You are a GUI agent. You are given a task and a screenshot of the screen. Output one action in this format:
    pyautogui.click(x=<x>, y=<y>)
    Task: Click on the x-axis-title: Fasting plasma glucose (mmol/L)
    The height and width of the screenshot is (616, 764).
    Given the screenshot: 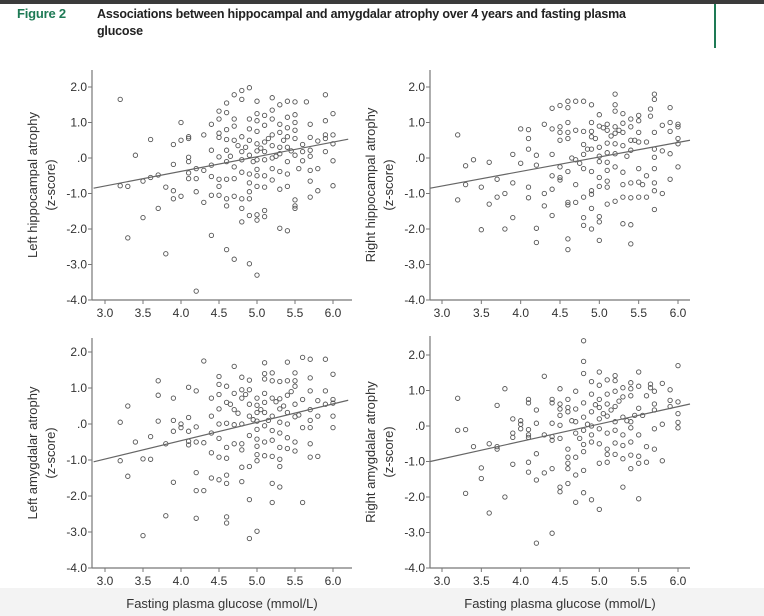 What is the action you would take?
    pyautogui.click(x=221, y=603)
    